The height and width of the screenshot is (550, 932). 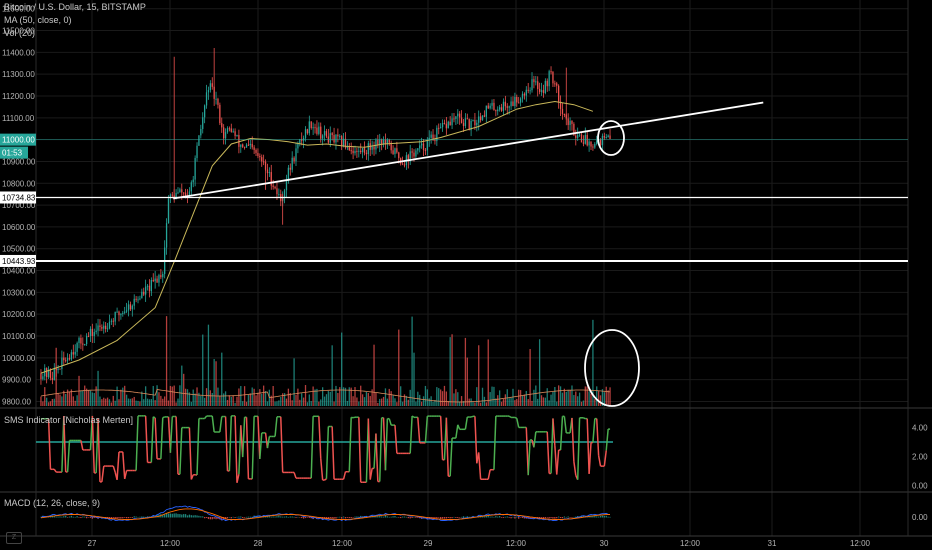 What do you see at coordinates (20, 33) in the screenshot?
I see `volume-legend: Vol (20)` at bounding box center [20, 33].